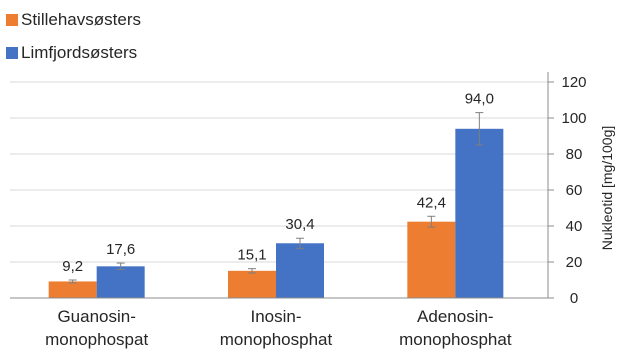 The image size is (621, 351). What do you see at coordinates (573, 118) in the screenshot?
I see `y-tick-label-100: 100` at bounding box center [573, 118].